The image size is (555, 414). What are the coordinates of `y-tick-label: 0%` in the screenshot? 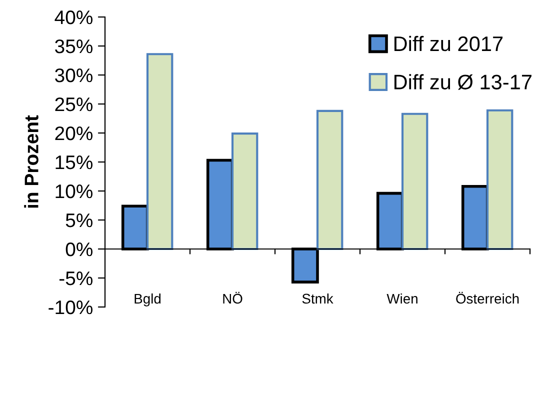 It's located at (79, 249).